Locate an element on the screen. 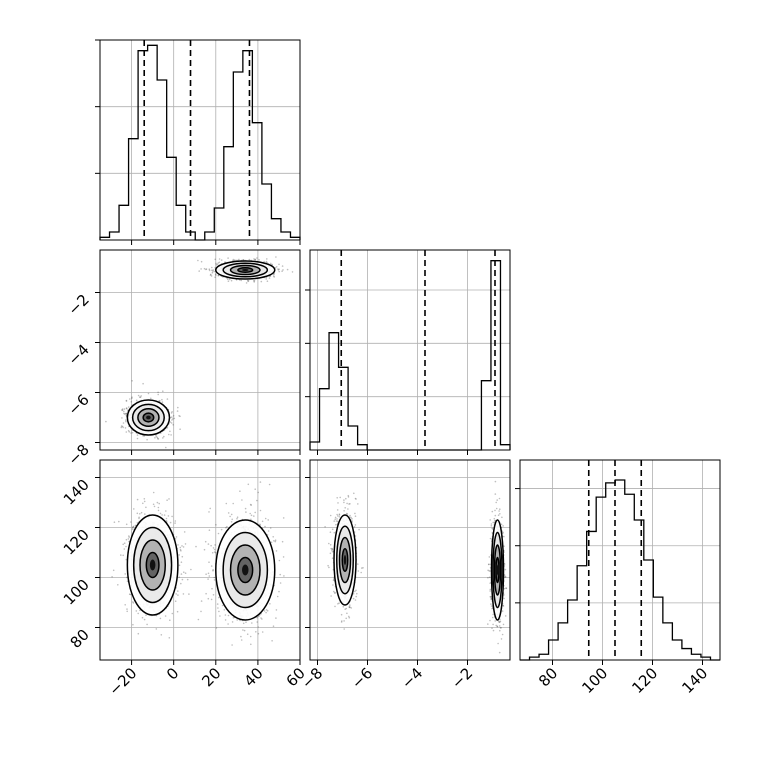  x-tick-label: 0 is located at coordinates (172, 673).